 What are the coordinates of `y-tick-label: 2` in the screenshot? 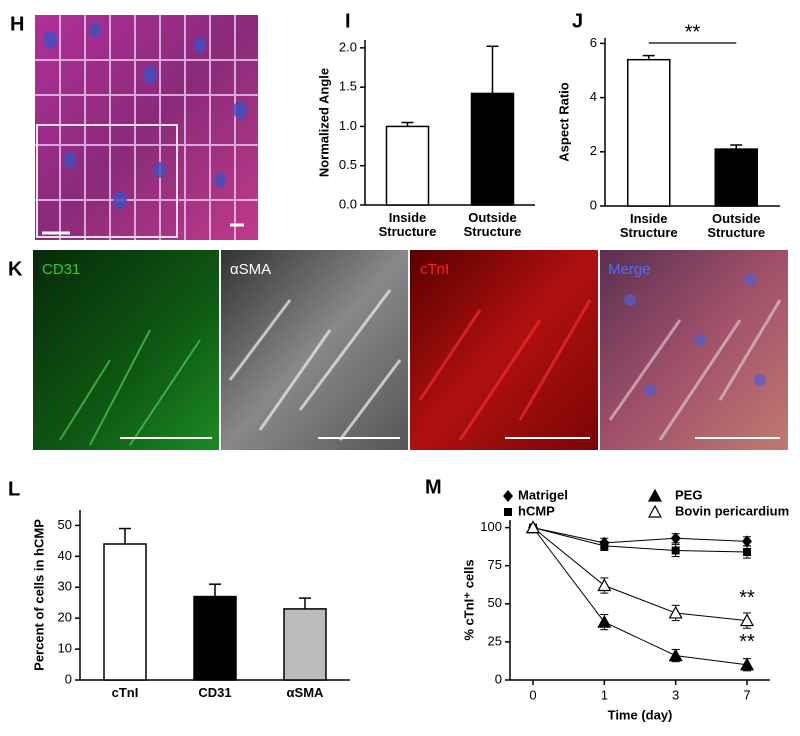 It's located at (593, 150).